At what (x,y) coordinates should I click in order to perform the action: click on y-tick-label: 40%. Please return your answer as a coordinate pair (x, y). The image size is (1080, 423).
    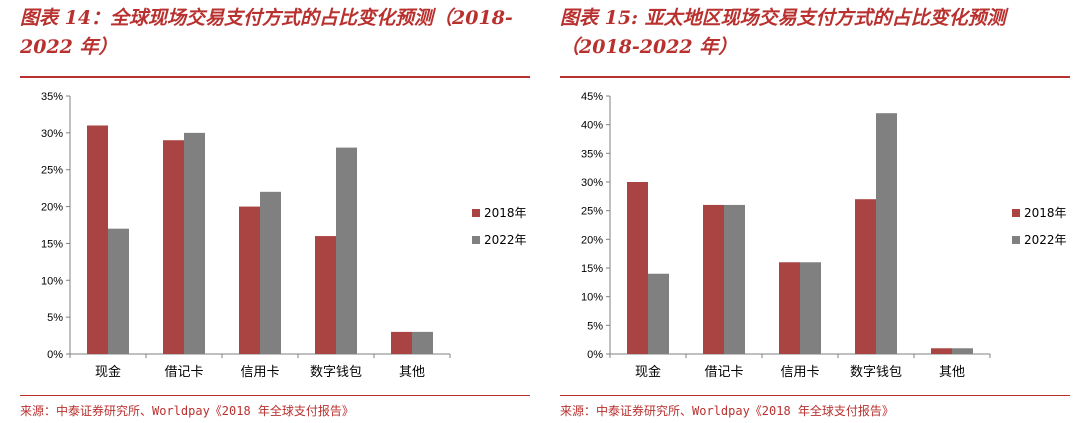
    Looking at the image, I should click on (592, 126).